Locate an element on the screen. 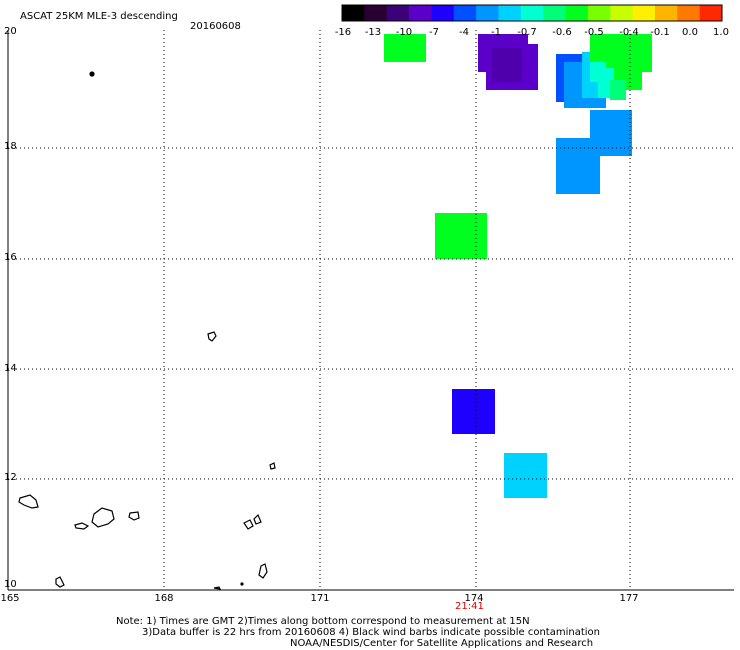 The image size is (740, 650). colorbar-label: -16 is located at coordinates (343, 32).